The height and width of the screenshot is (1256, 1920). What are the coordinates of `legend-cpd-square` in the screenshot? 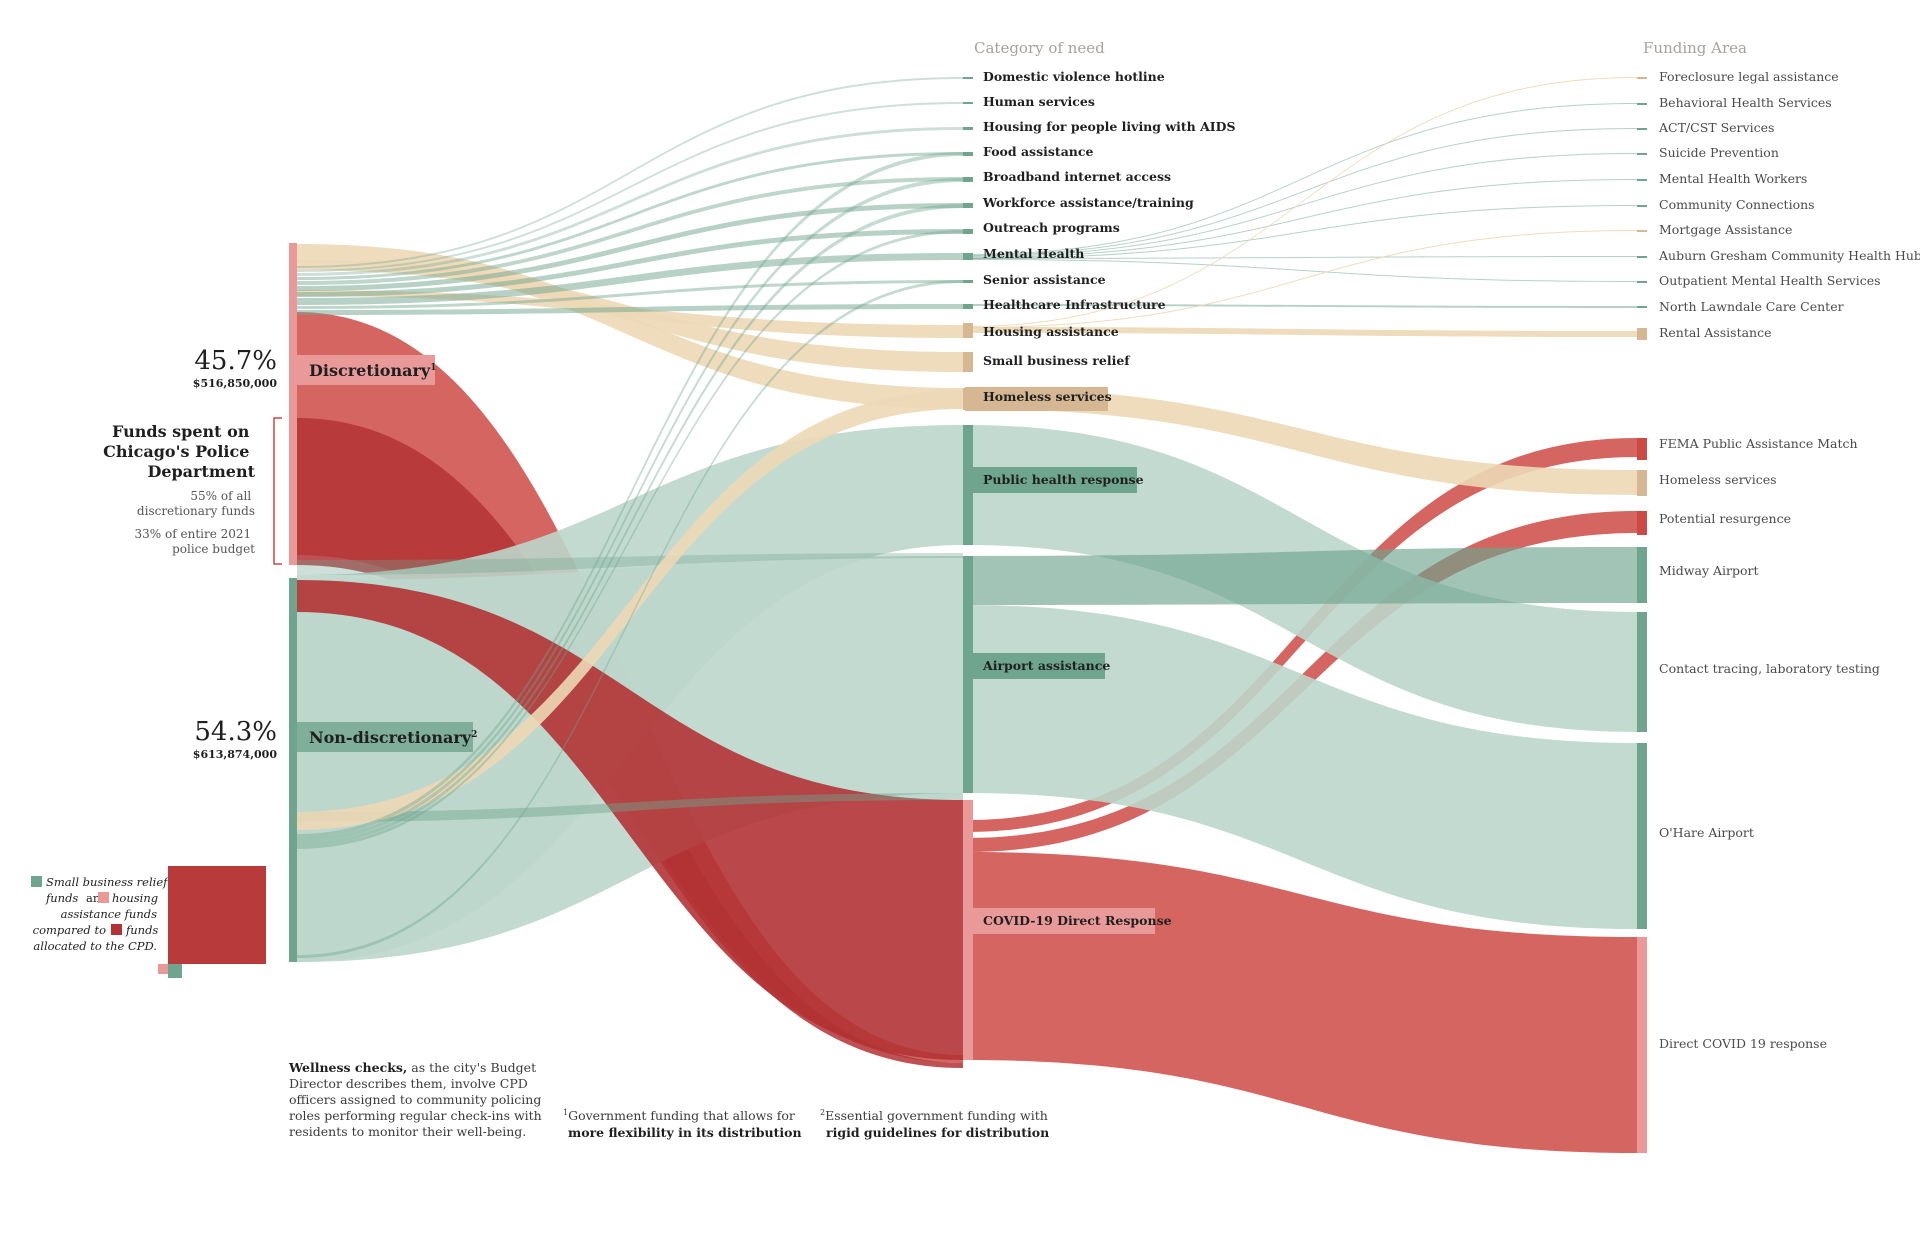 It's located at (217, 915).